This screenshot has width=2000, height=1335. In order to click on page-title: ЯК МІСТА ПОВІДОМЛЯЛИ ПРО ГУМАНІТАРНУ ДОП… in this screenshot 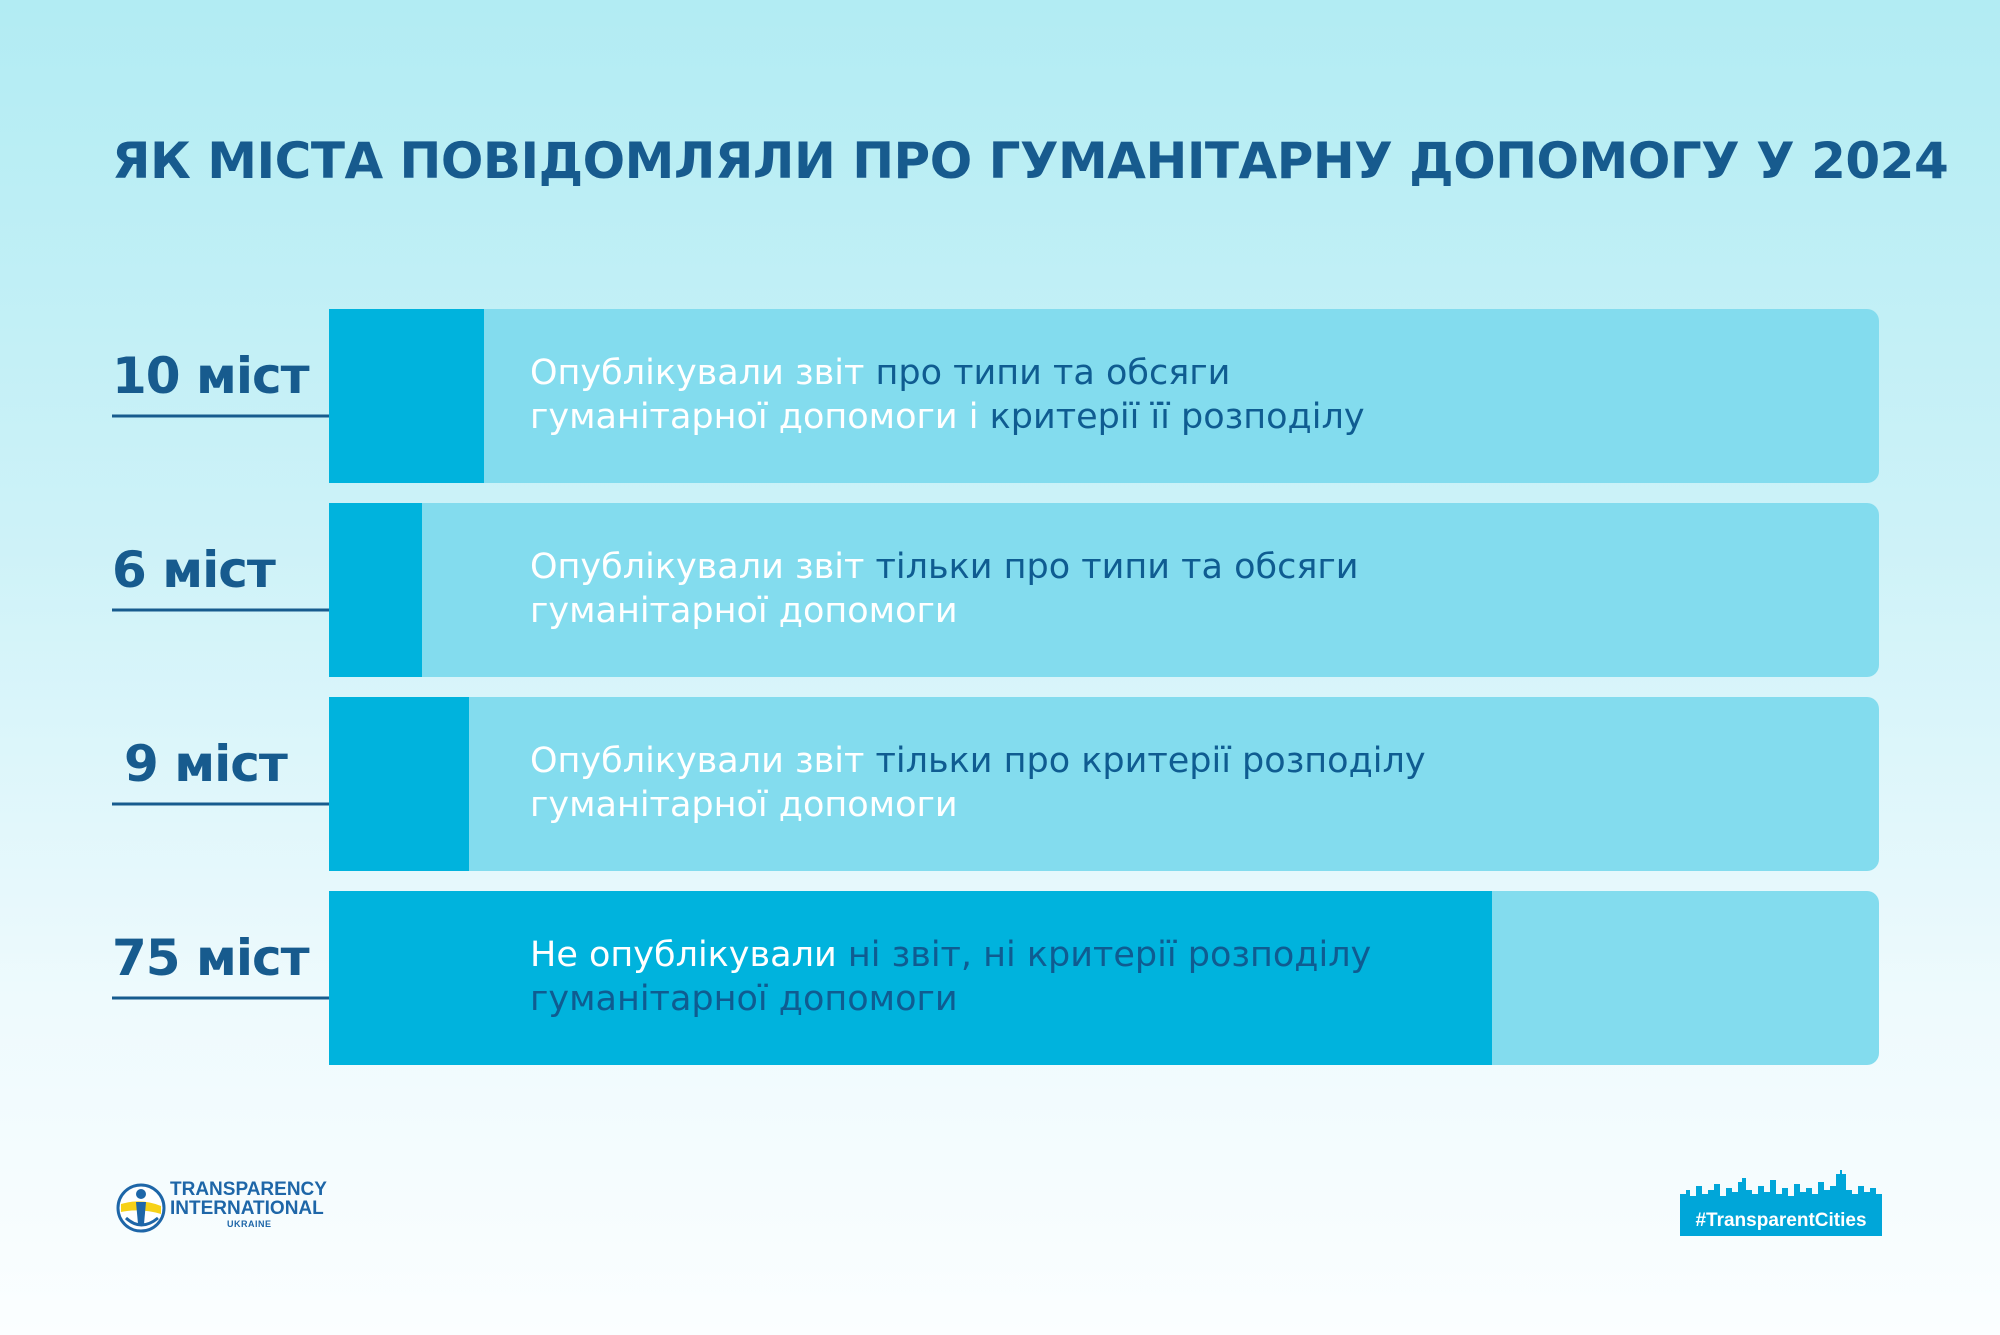, I will do `click(1030, 161)`.